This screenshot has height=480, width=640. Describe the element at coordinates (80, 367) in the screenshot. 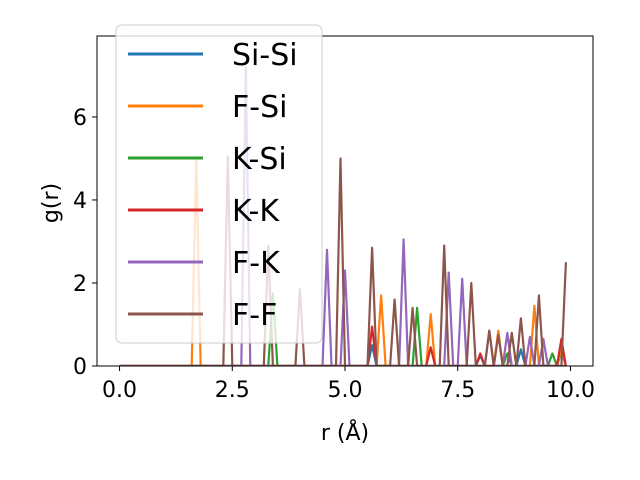

I see `y-tick-label: 0` at that location.